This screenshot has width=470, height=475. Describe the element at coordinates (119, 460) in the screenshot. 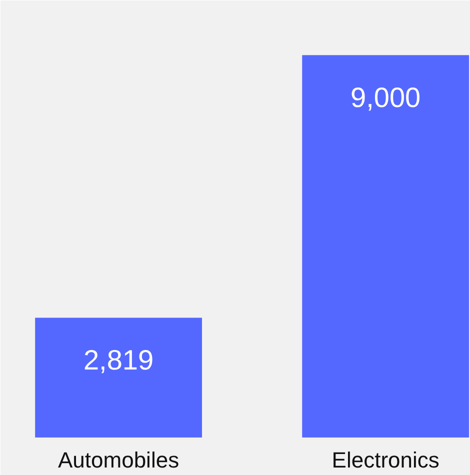

I see `x-tick-label: Automobiles` at that location.